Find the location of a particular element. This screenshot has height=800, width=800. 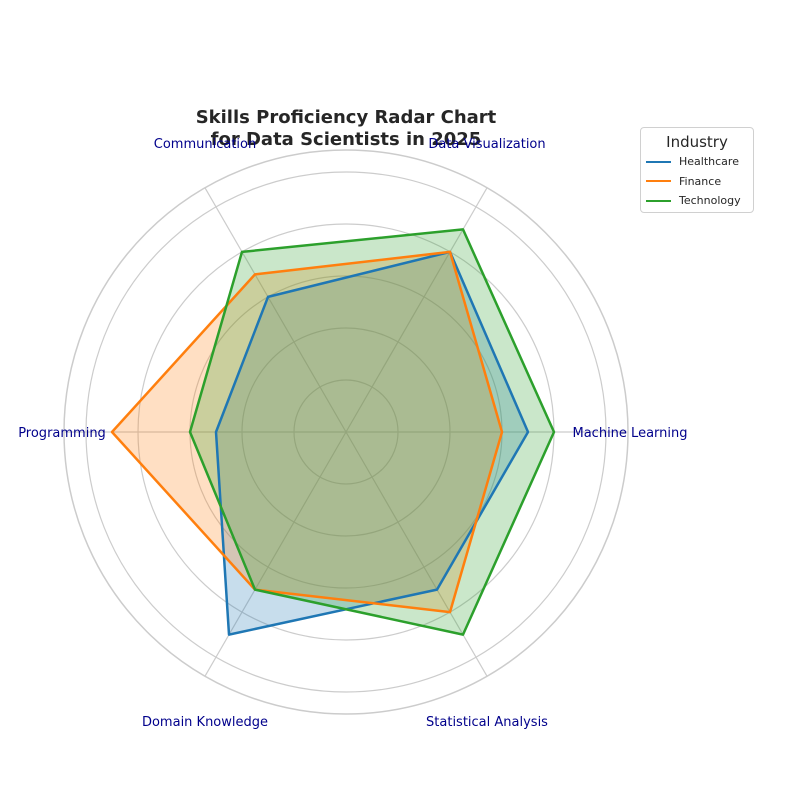

axis-label-statistical-analysis: Statistical Analysis is located at coordinates (487, 722).